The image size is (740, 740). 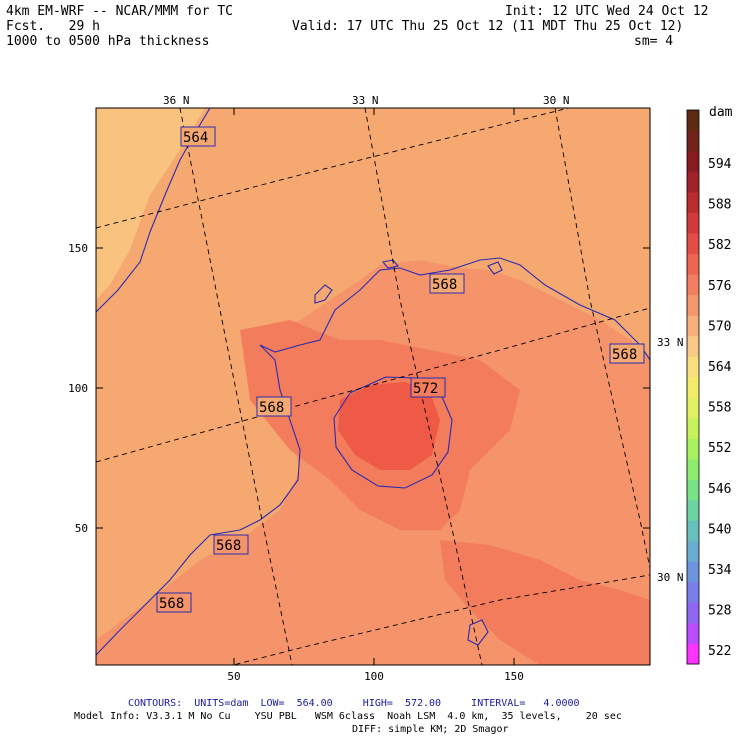 I want to click on colorbar-label: 588, so click(x=719, y=205).